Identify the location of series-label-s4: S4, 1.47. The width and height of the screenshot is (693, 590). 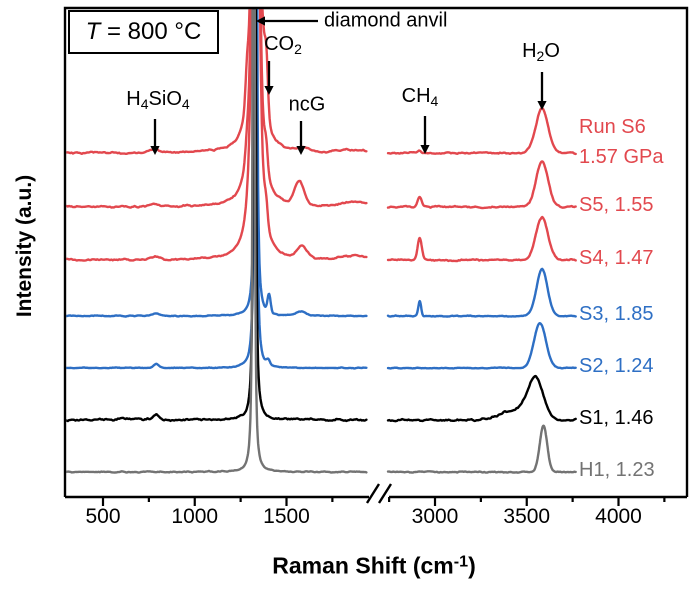
(616, 258).